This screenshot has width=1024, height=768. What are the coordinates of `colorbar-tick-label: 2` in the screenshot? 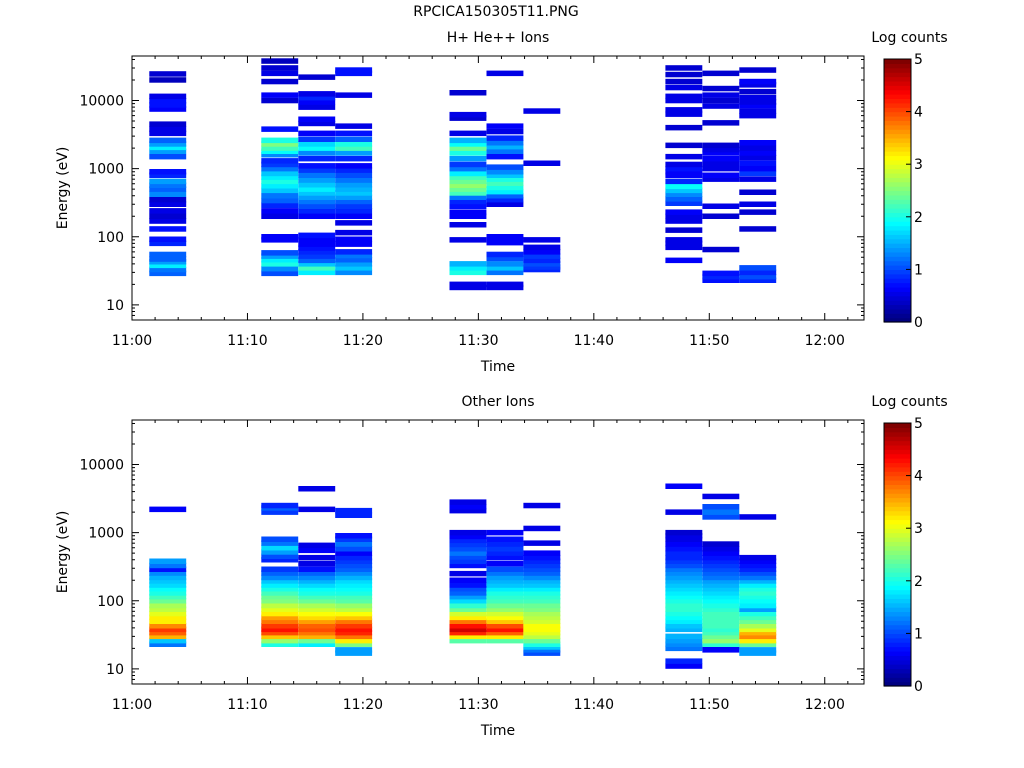 It's located at (918, 582).